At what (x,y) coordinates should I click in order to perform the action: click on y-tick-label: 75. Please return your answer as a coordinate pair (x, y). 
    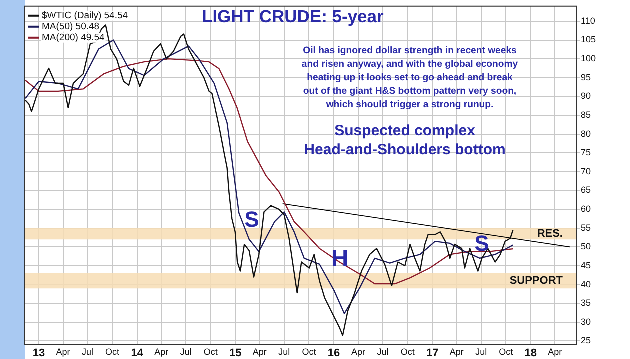
    Looking at the image, I should click on (586, 153).